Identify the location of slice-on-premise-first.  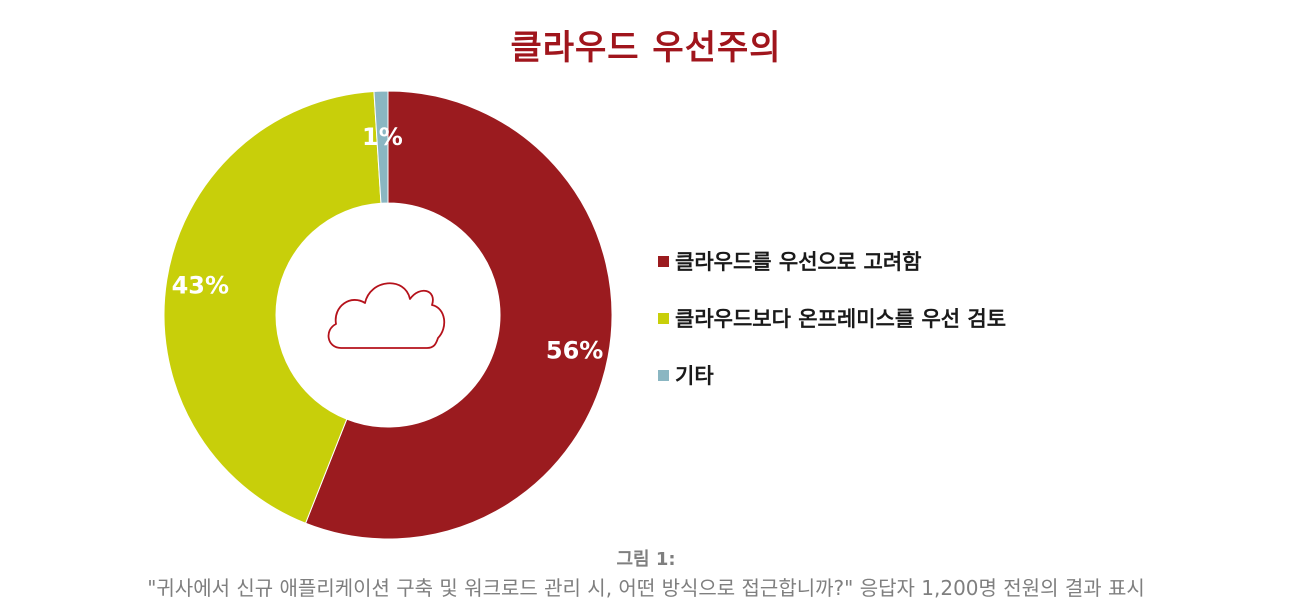
(272, 307).